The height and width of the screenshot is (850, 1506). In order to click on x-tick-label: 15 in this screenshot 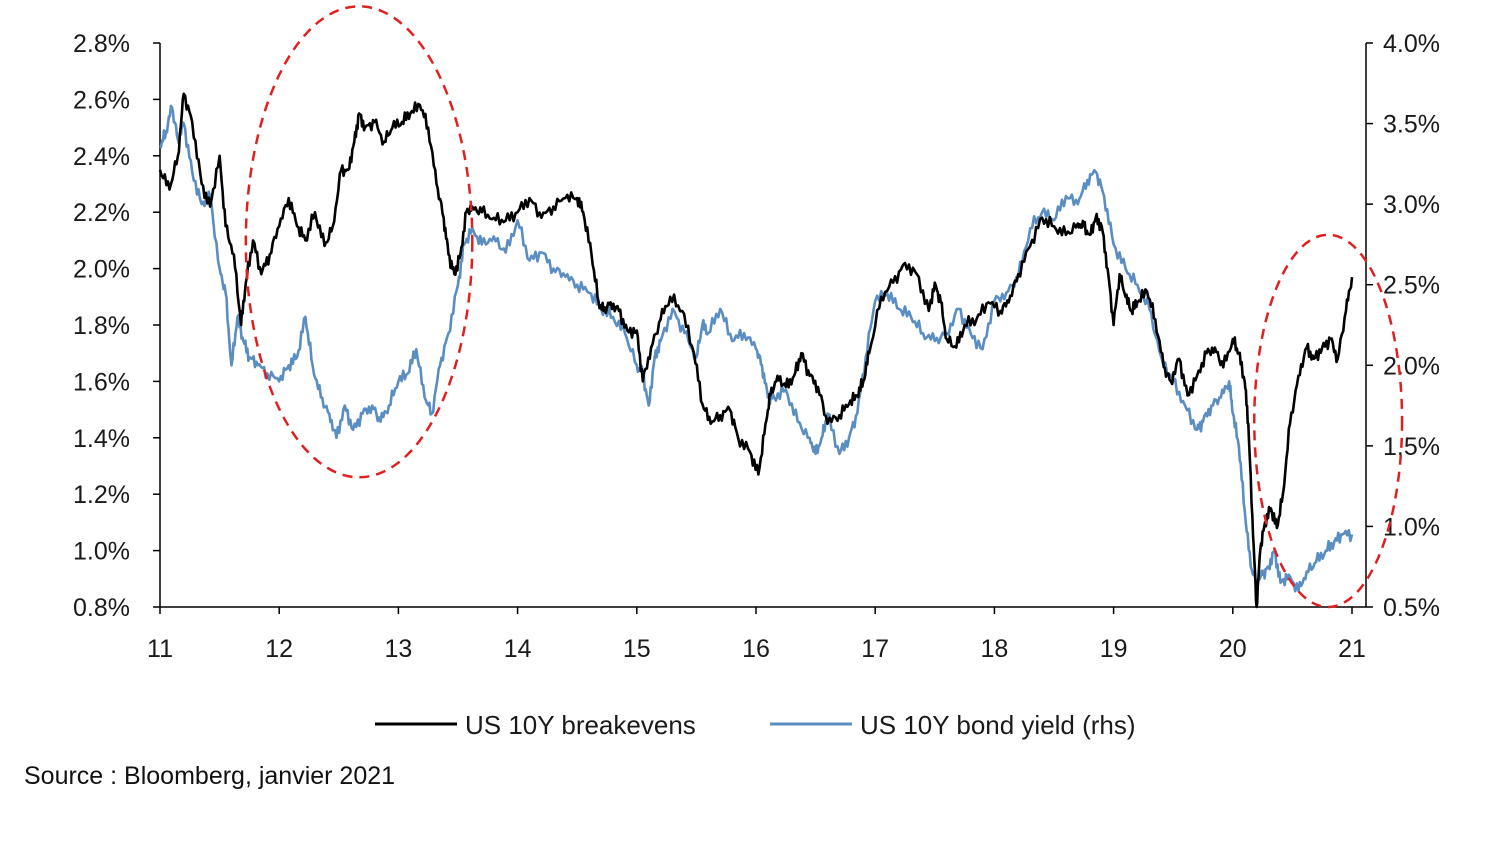, I will do `click(637, 649)`.